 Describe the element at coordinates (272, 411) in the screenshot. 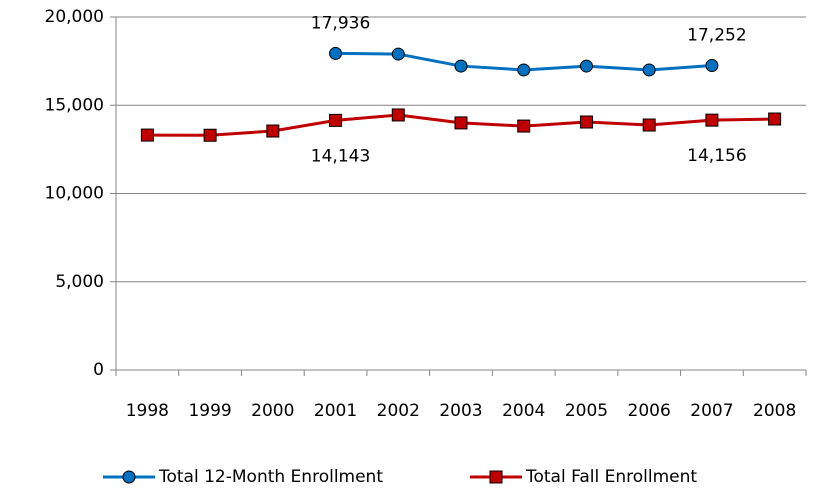

I see `x-tick-label: 2000` at that location.